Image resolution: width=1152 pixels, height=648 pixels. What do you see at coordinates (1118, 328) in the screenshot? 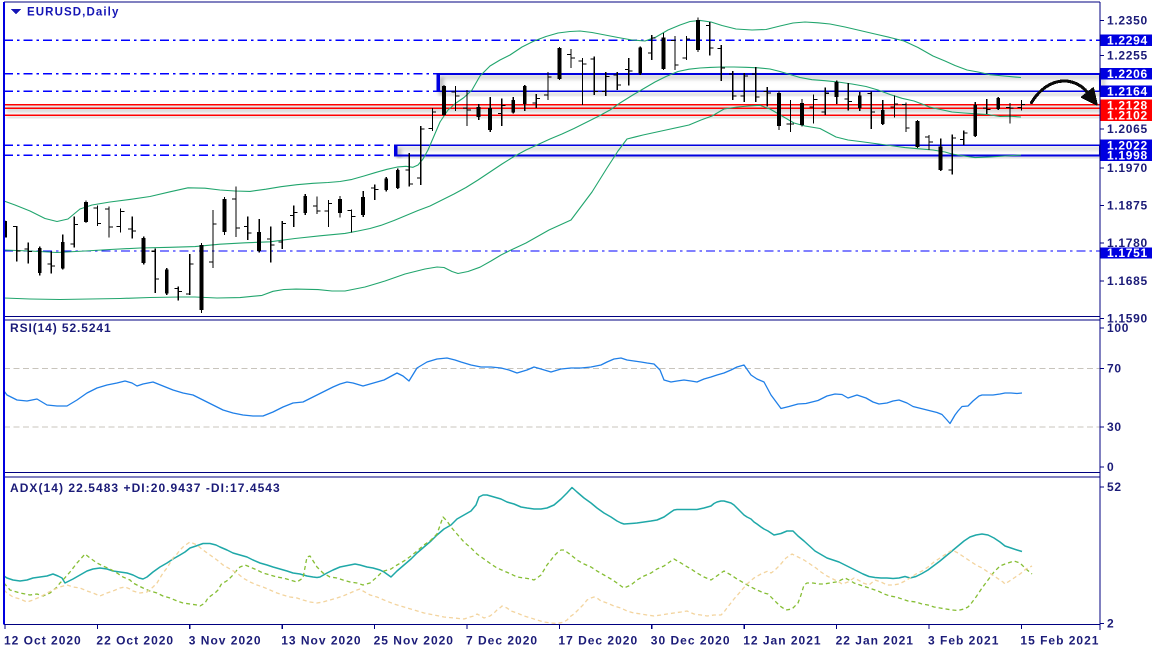
I see `svg-text: 100` at bounding box center [1118, 328].